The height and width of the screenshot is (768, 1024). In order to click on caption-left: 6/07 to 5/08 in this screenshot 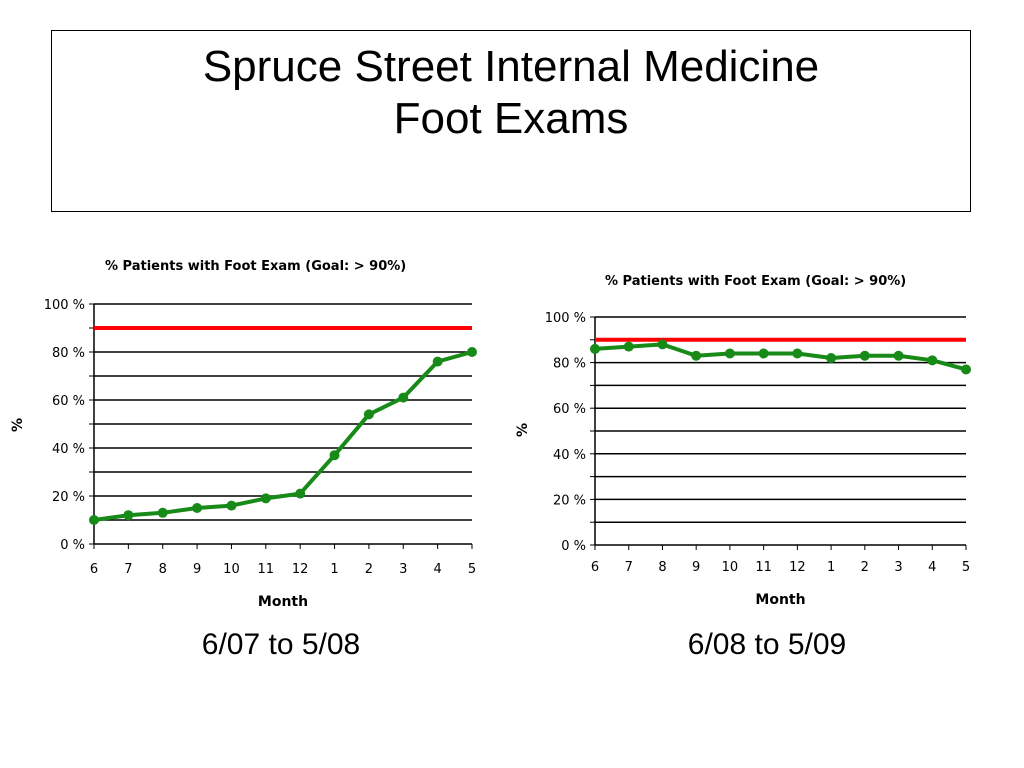, I will do `click(281, 644)`.